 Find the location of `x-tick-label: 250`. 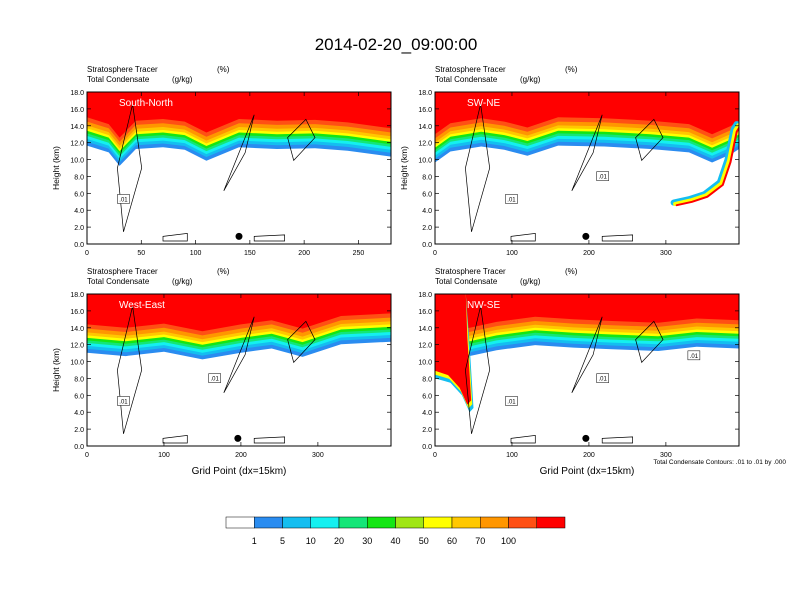

x-tick-label: 250 is located at coordinates (359, 253).